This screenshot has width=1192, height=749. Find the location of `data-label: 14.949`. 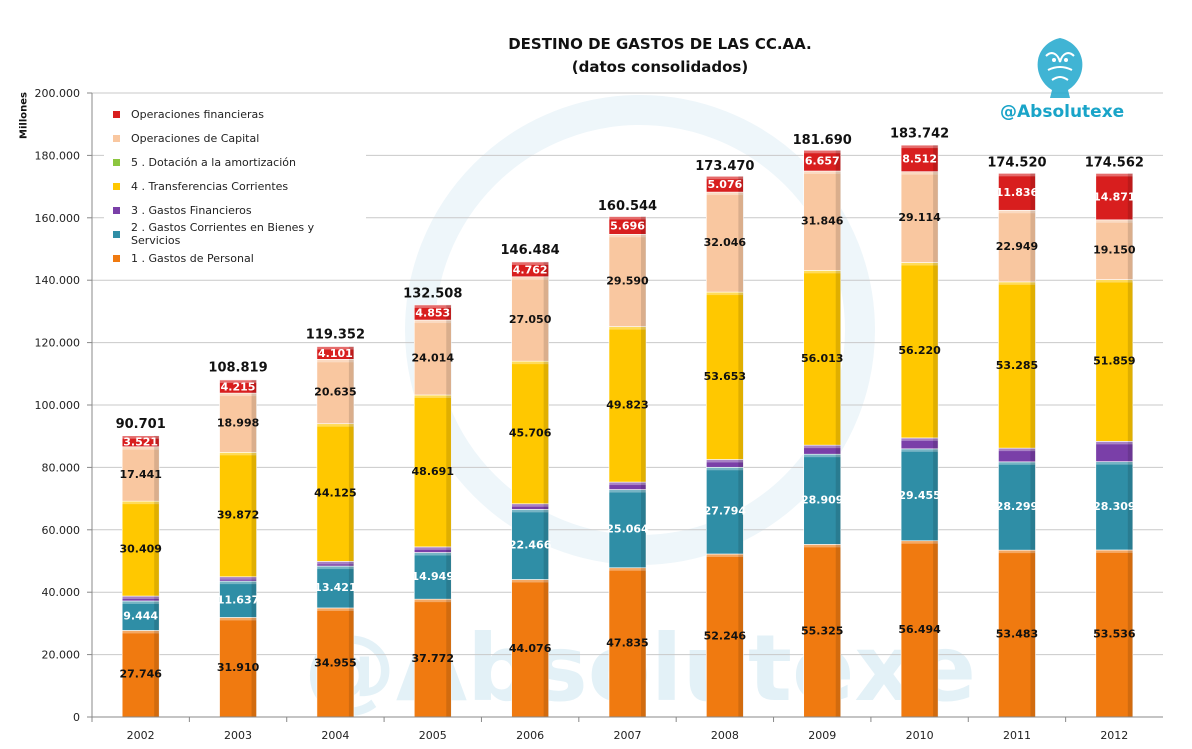

data-label: 14.949 is located at coordinates (433, 576).